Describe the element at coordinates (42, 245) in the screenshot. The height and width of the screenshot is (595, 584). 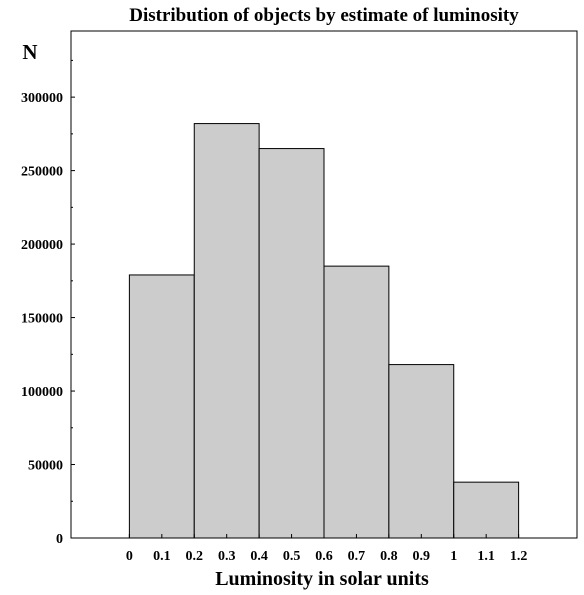
I see `y-tick-label: 200000` at that location.